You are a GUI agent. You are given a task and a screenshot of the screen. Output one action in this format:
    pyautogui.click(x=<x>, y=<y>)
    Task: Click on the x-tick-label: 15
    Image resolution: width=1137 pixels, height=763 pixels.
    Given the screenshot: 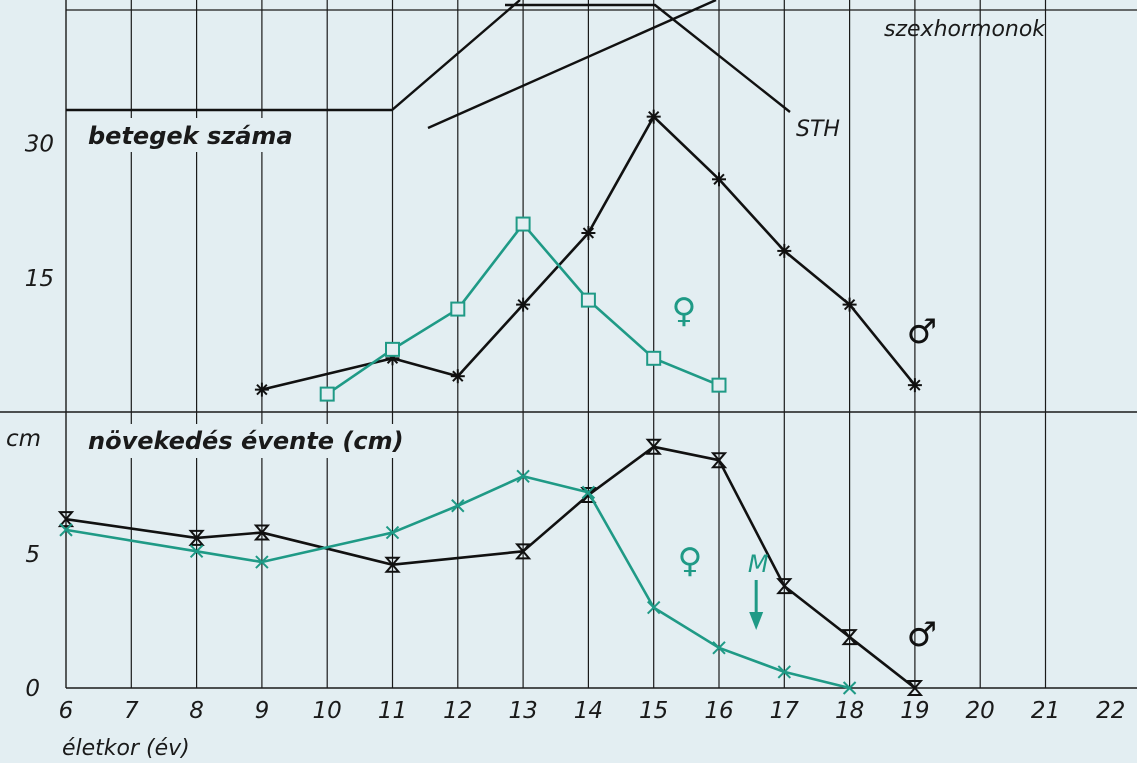 What is the action you would take?
    pyautogui.click(x=653, y=711)
    